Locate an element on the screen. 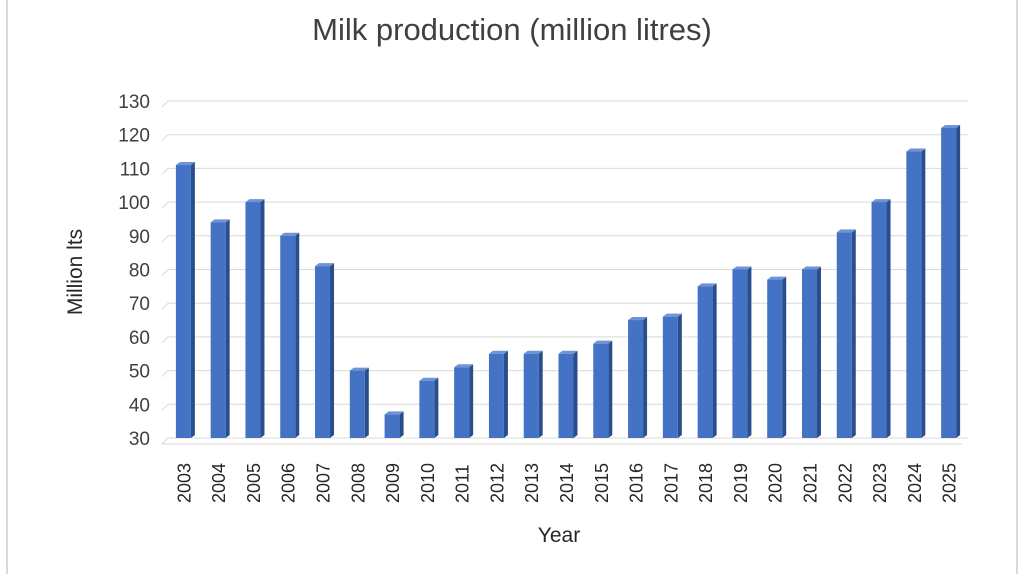 This screenshot has width=1024, height=576. bar-2014 is located at coordinates (568, 394).